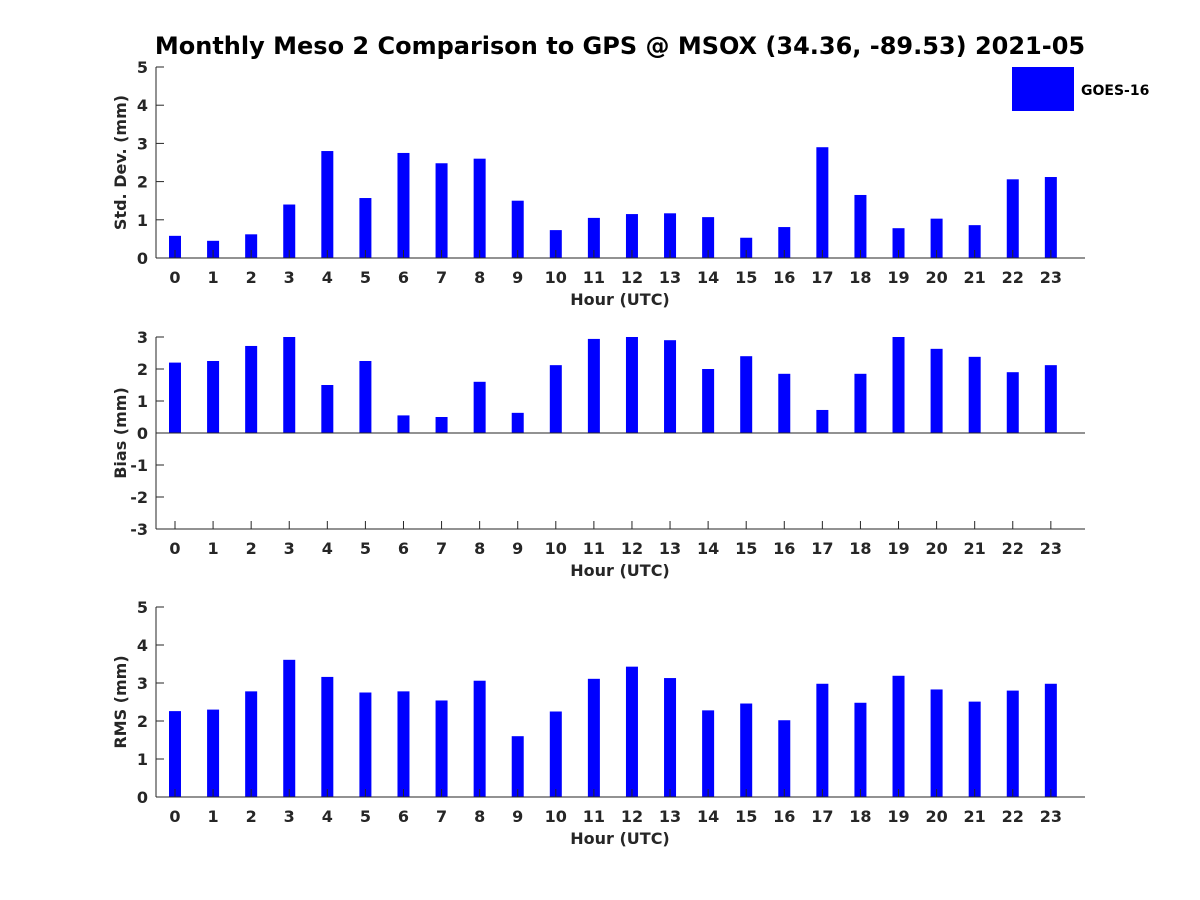 The image size is (1200, 900). I want to click on bias-ytick-label: 3, so click(142, 337).